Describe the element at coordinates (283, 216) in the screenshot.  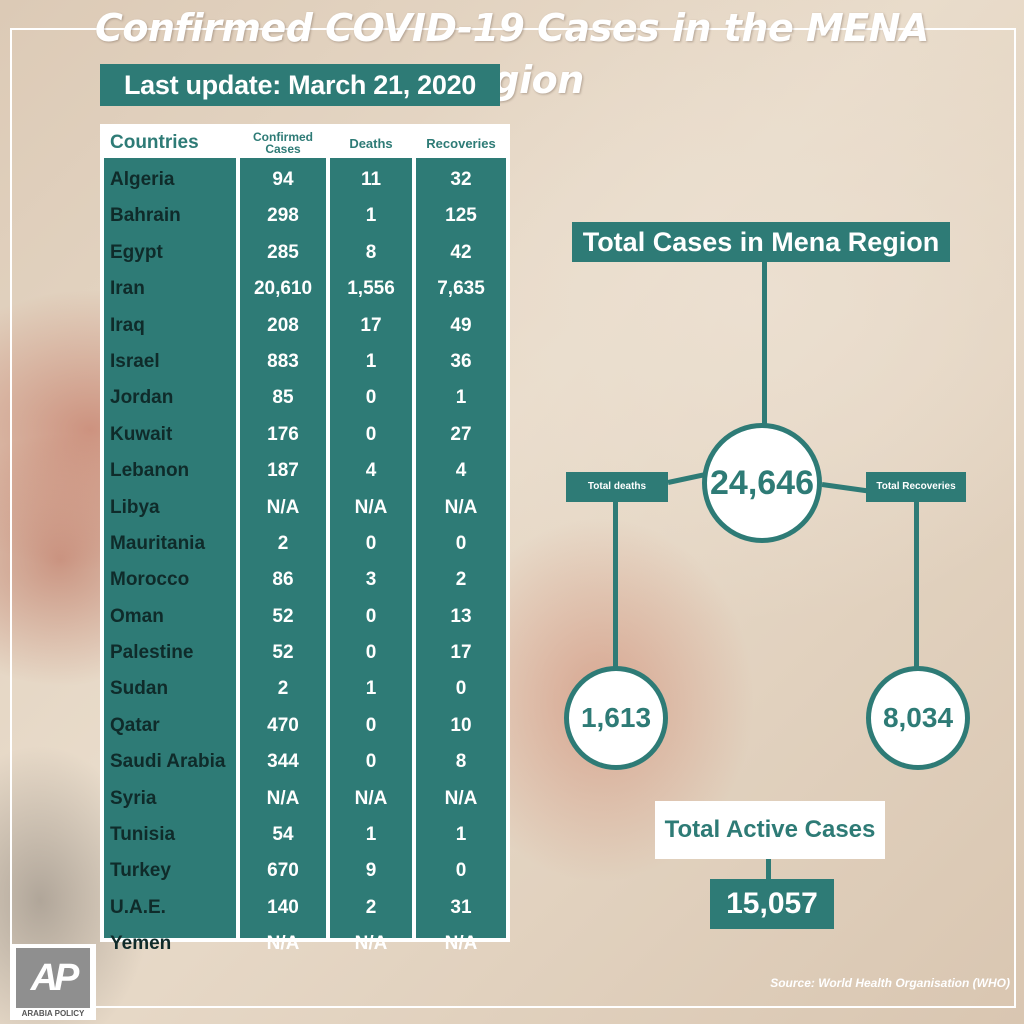
I see `confirmed-value: 298` at that location.